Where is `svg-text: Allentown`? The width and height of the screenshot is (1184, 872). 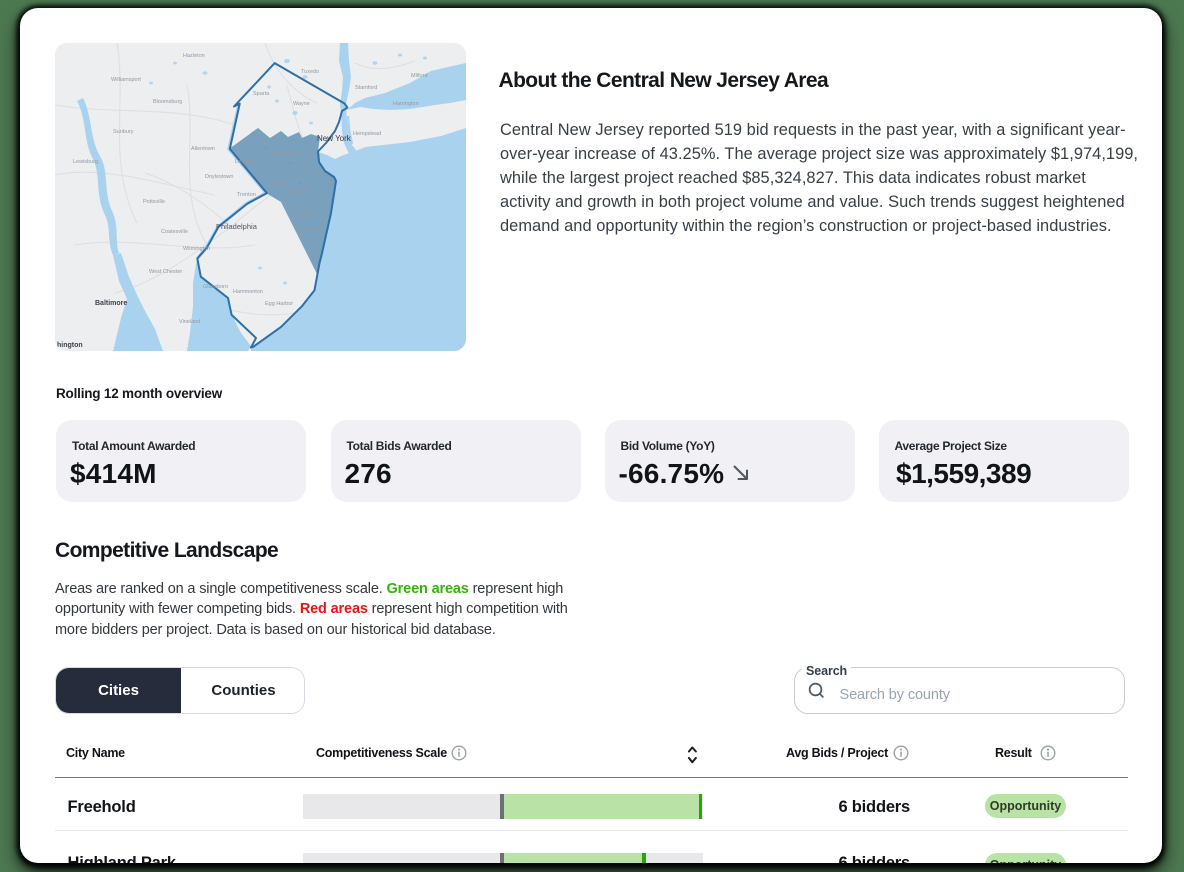
svg-text: Allentown is located at coordinates (203, 149).